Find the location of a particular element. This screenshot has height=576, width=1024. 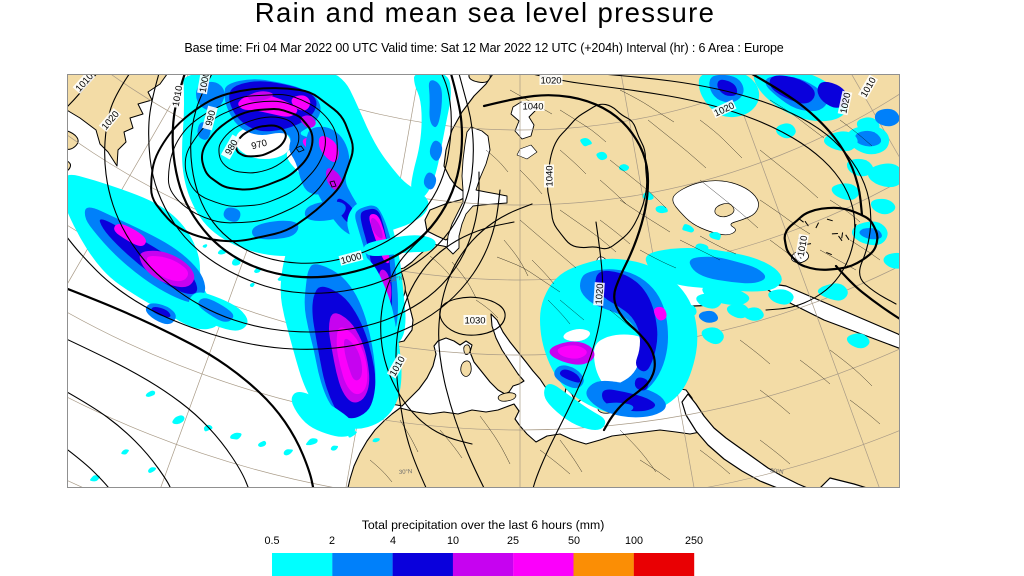

svg-text: 50°N is located at coordinates (396, 280).